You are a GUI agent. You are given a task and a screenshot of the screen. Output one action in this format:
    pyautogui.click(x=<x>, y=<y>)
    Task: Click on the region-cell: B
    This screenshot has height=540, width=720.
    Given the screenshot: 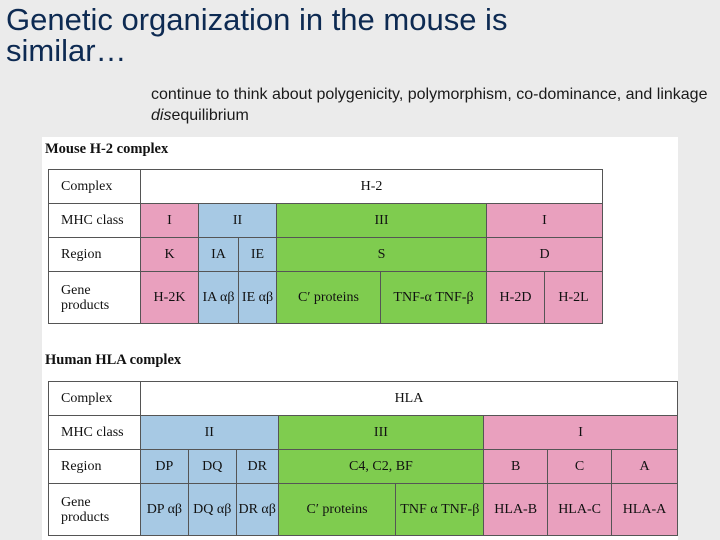 What is the action you would take?
    pyautogui.click(x=516, y=466)
    